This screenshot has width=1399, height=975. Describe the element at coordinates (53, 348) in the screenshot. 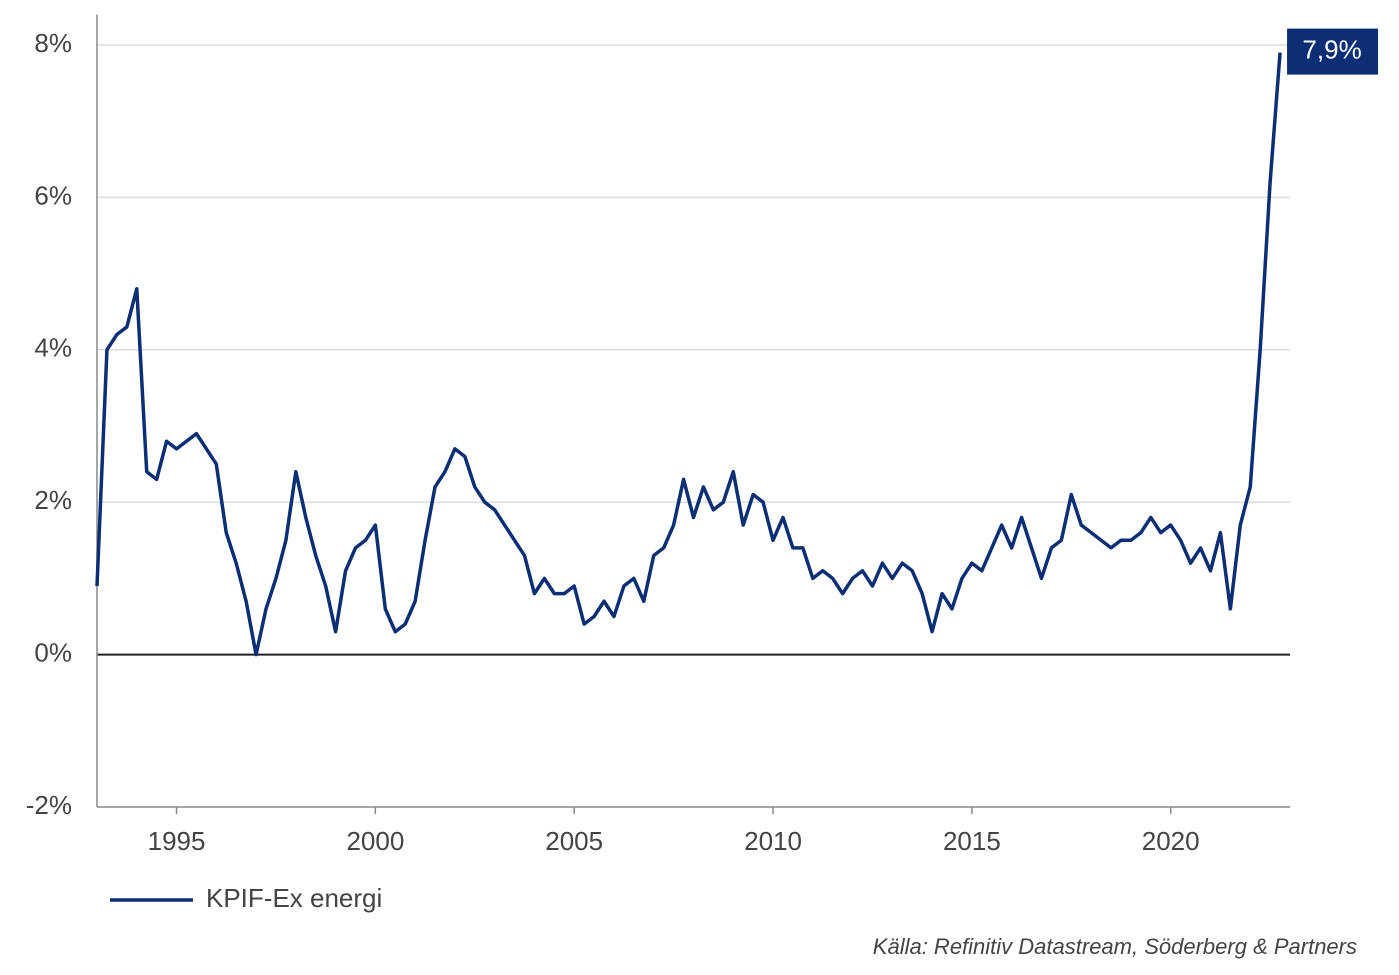

I see `y-tick-label: 4%` at that location.